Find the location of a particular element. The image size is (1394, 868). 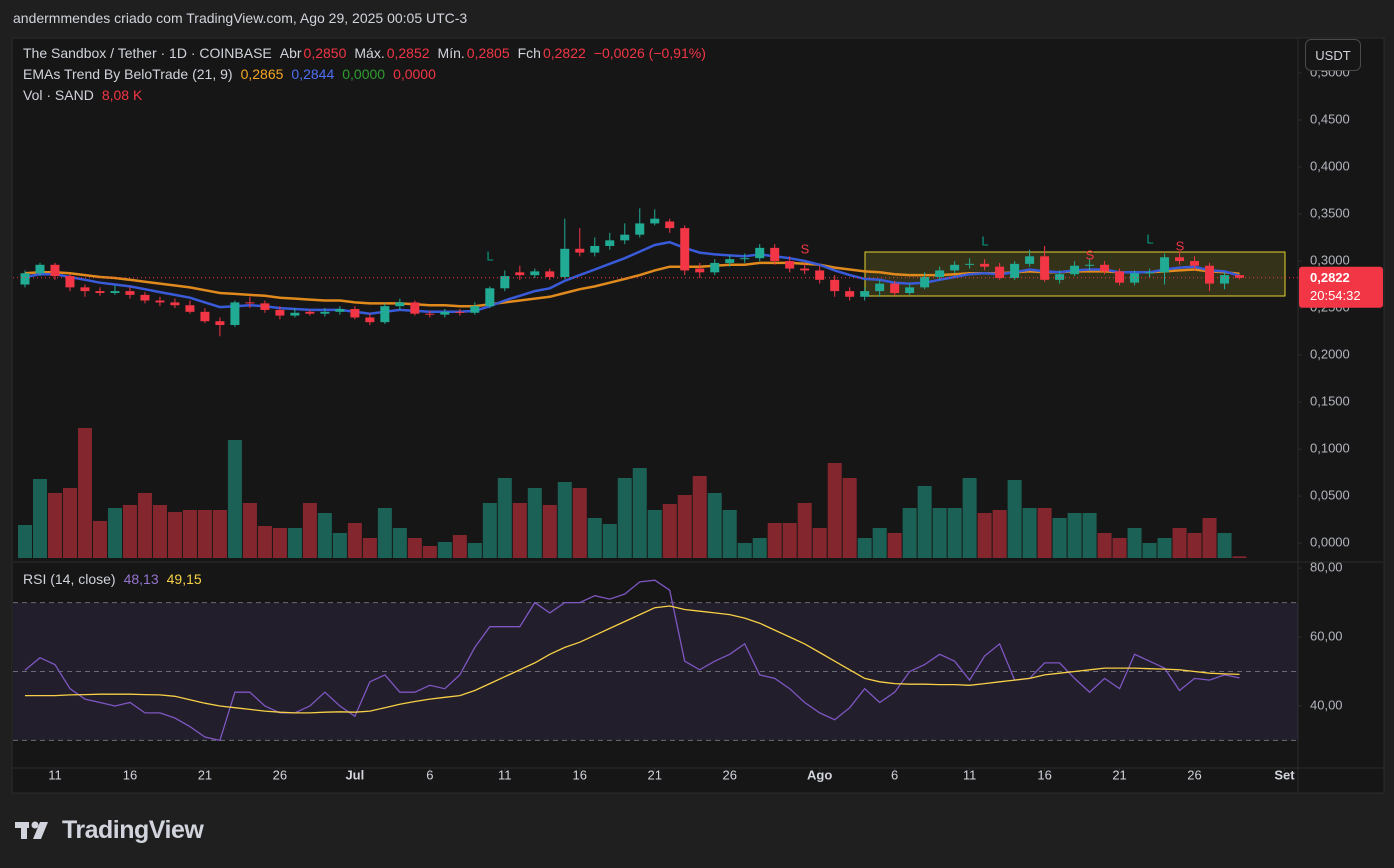

signal: L is located at coordinates (1149, 238).